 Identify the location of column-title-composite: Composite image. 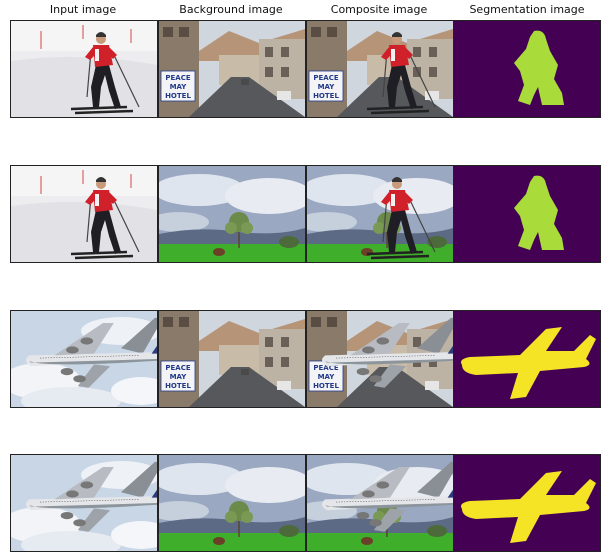
(379, 9).